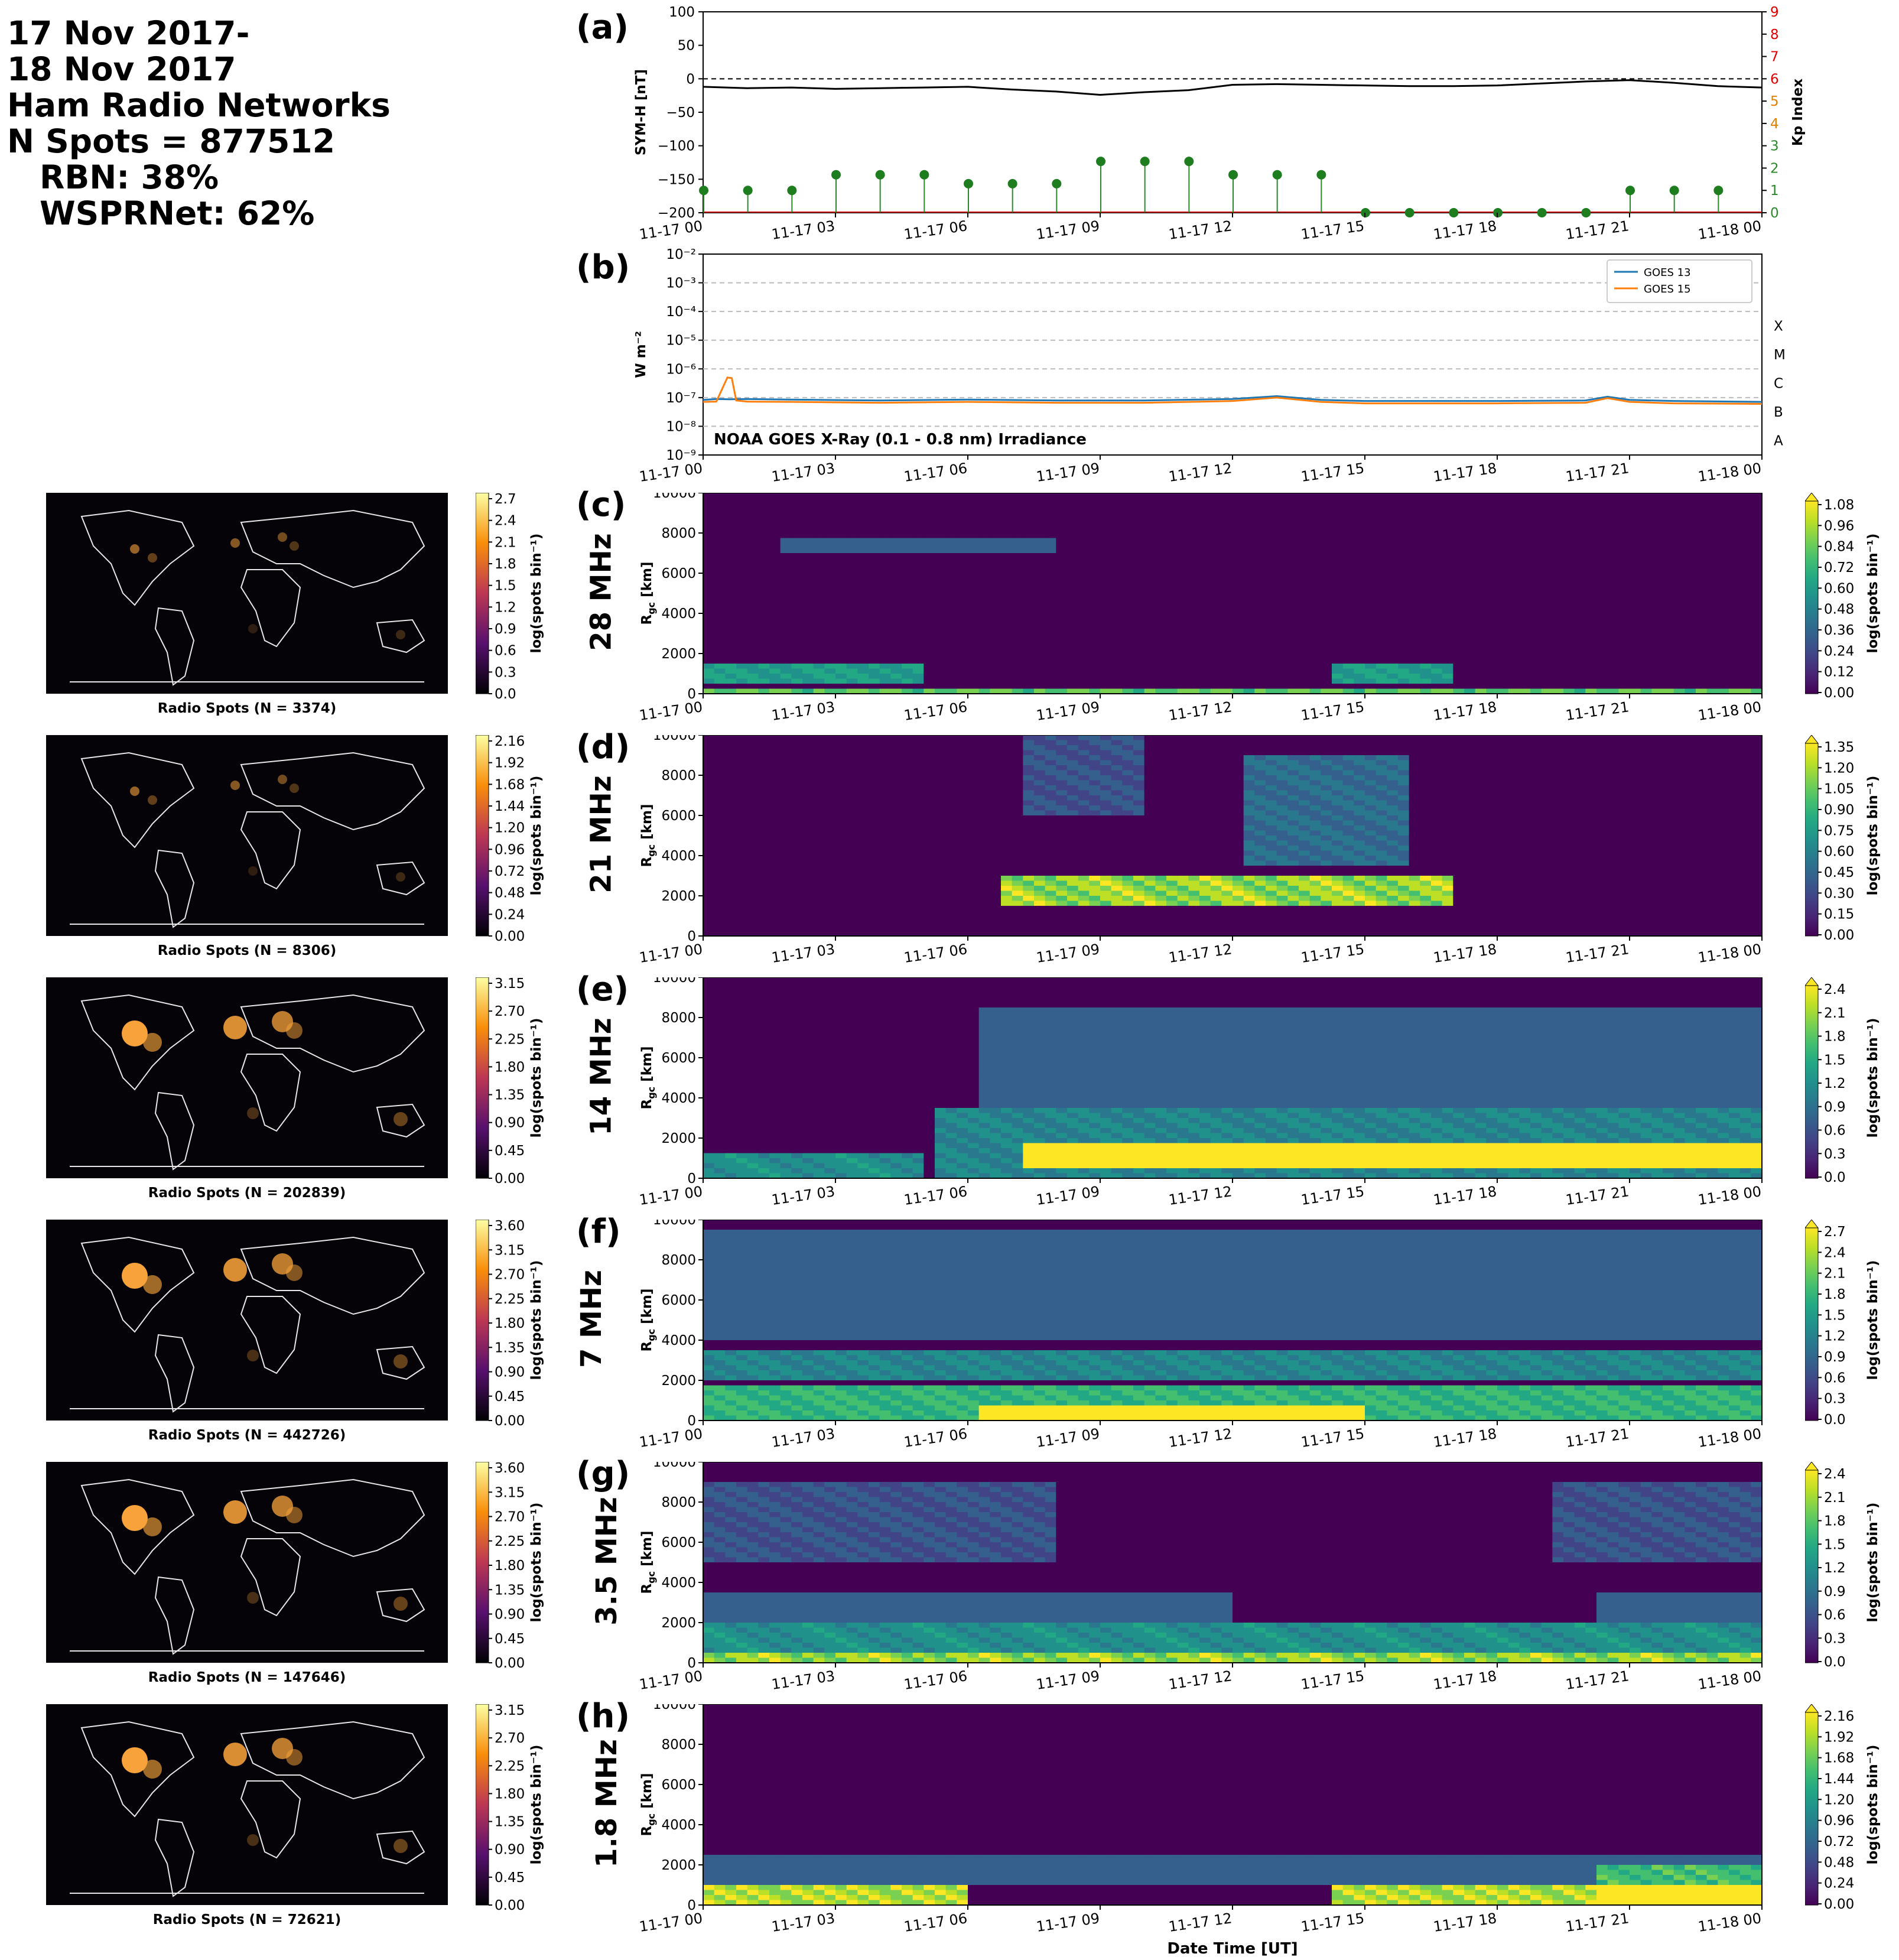  What do you see at coordinates (1200, 711) in the screenshot?
I see `x-tick-label: 11-17 12` at bounding box center [1200, 711].